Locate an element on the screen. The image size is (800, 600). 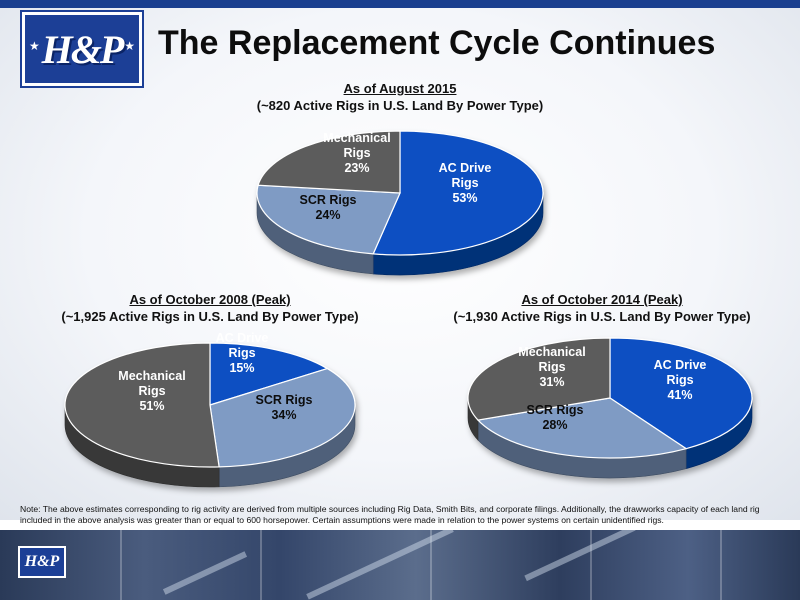
pie-chart-oct-2014 is located at coordinates (610, 408).